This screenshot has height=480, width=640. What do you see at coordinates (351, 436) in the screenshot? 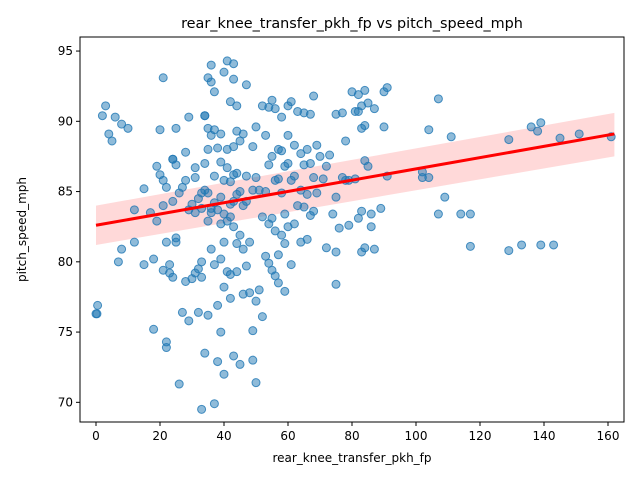
I see `x-tick-label: 80` at bounding box center [351, 436].